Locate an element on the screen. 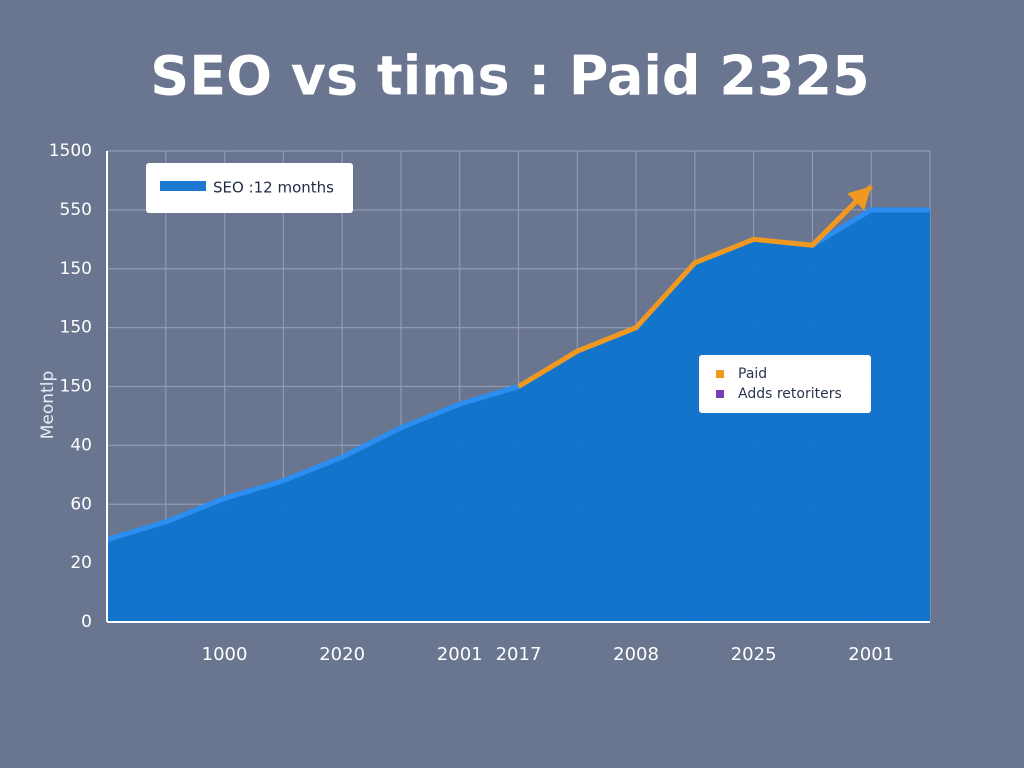 This screenshot has height=768, width=1024. legend: Paid Adds retoriters is located at coordinates (785, 384).